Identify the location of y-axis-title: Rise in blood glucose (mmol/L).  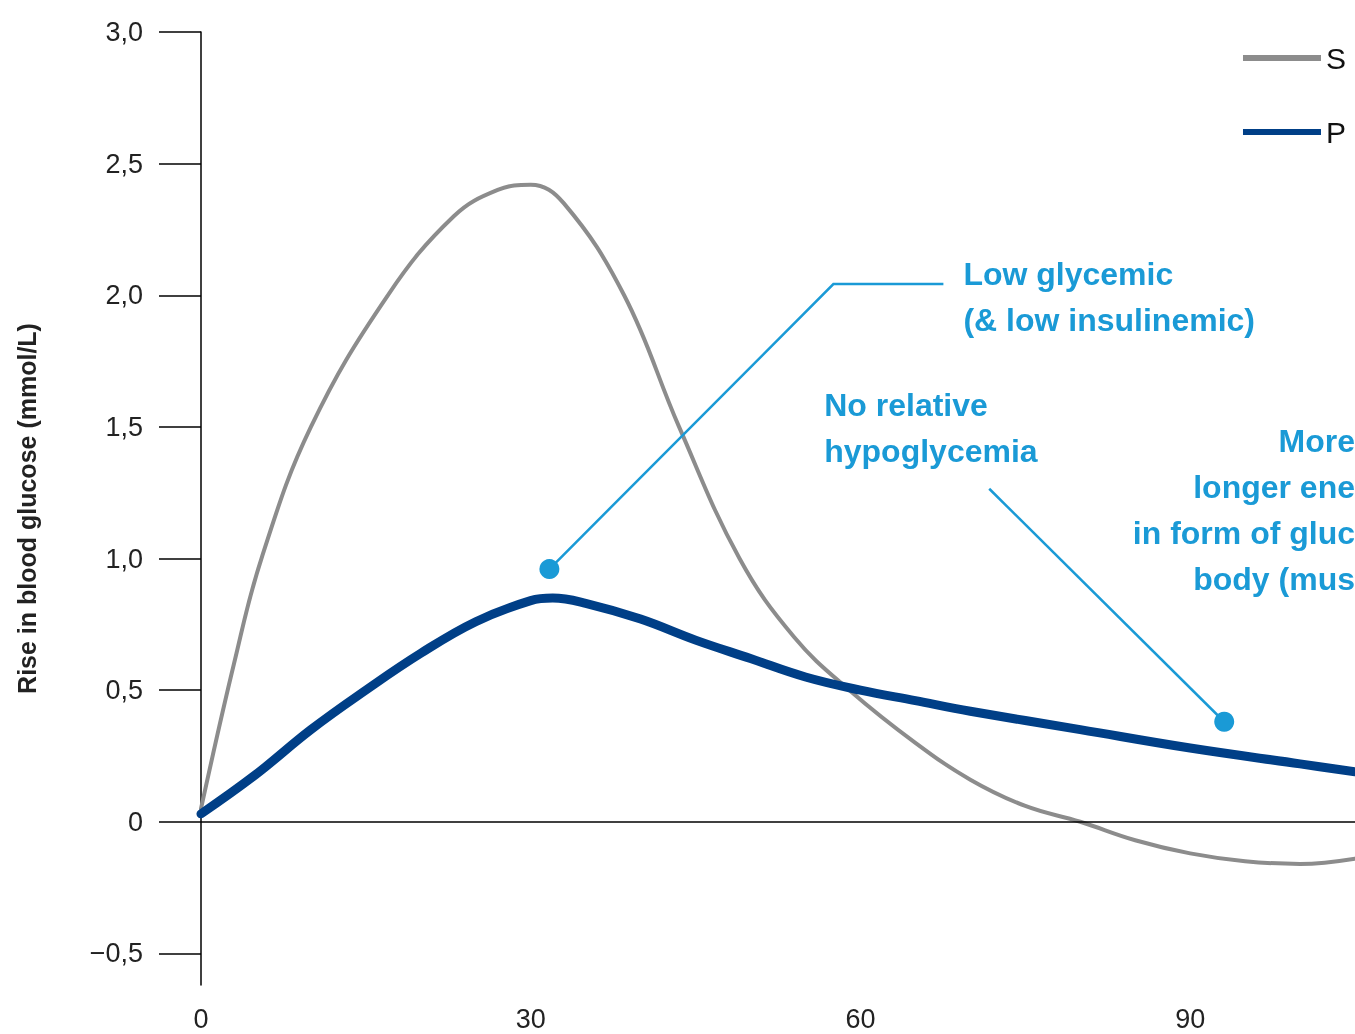
(26, 508).